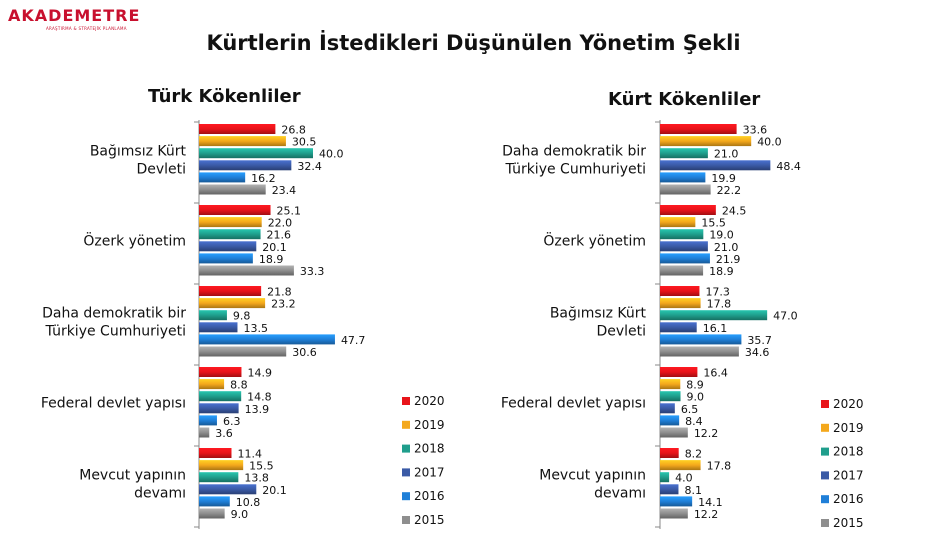  What do you see at coordinates (723, 178) in the screenshot?
I see `data-label: 19.9` at bounding box center [723, 178].